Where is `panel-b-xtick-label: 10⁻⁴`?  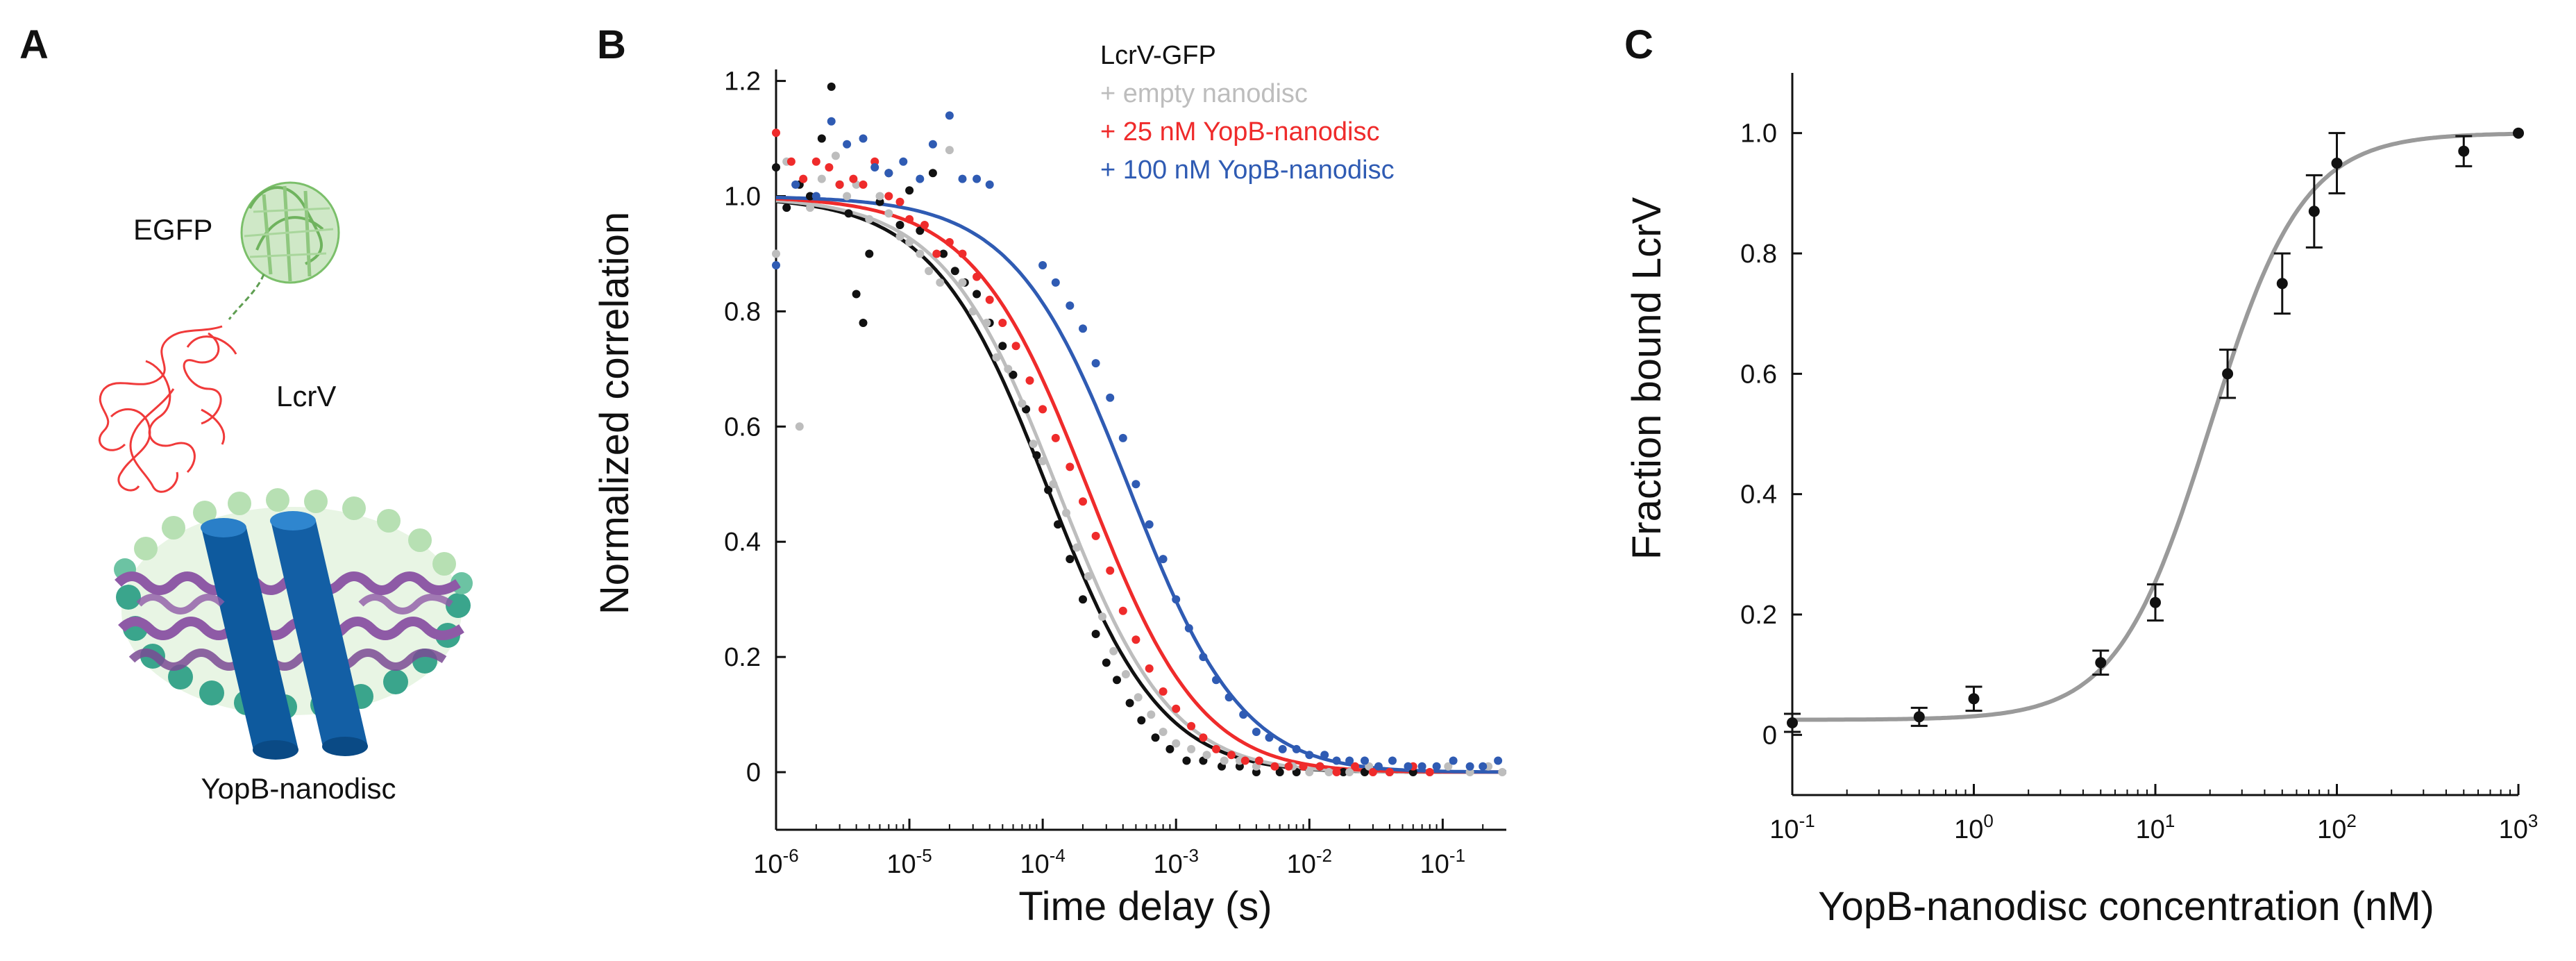 panel-b-xtick-label: 10⁻⁴ is located at coordinates (1042, 862).